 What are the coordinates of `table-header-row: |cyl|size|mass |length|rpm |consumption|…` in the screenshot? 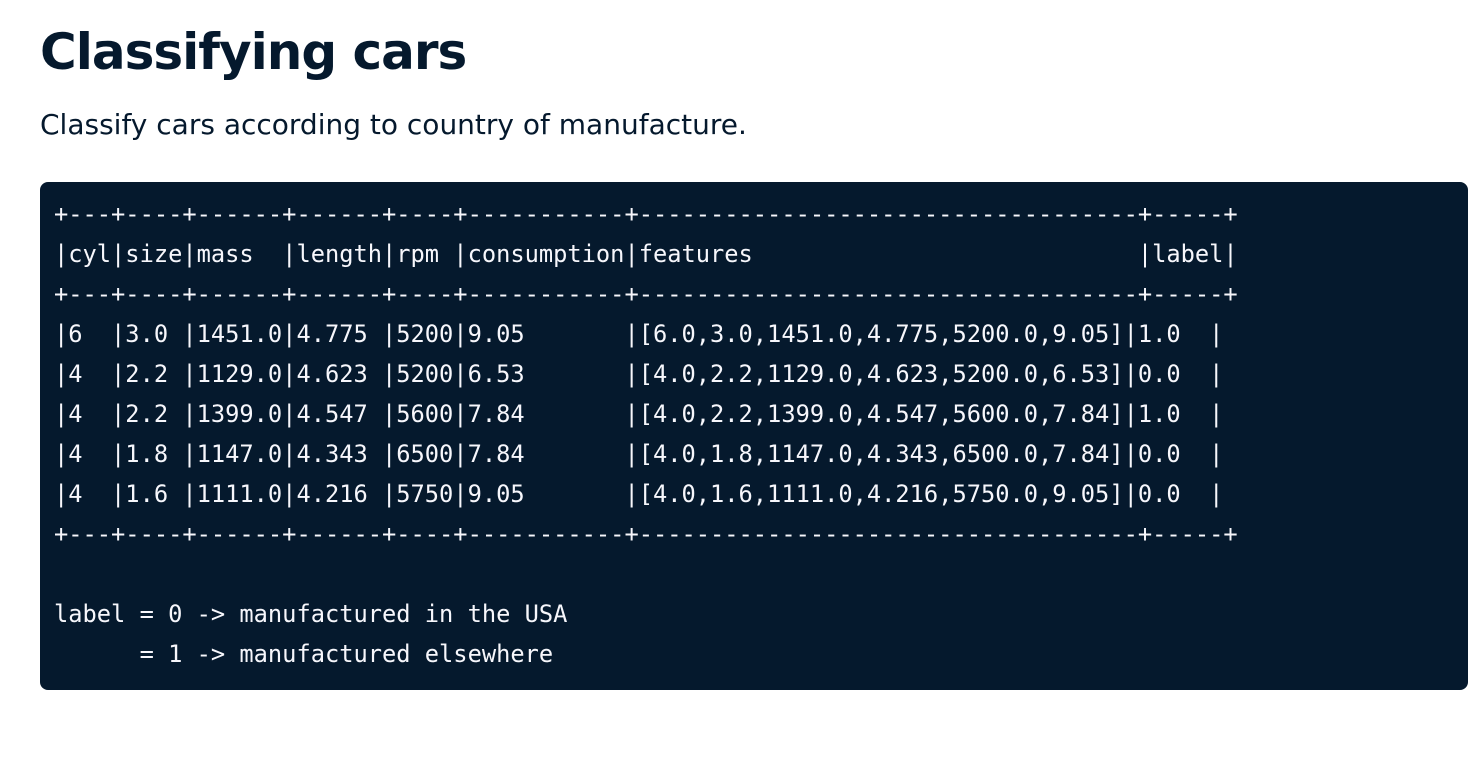 It's located at (646, 254).